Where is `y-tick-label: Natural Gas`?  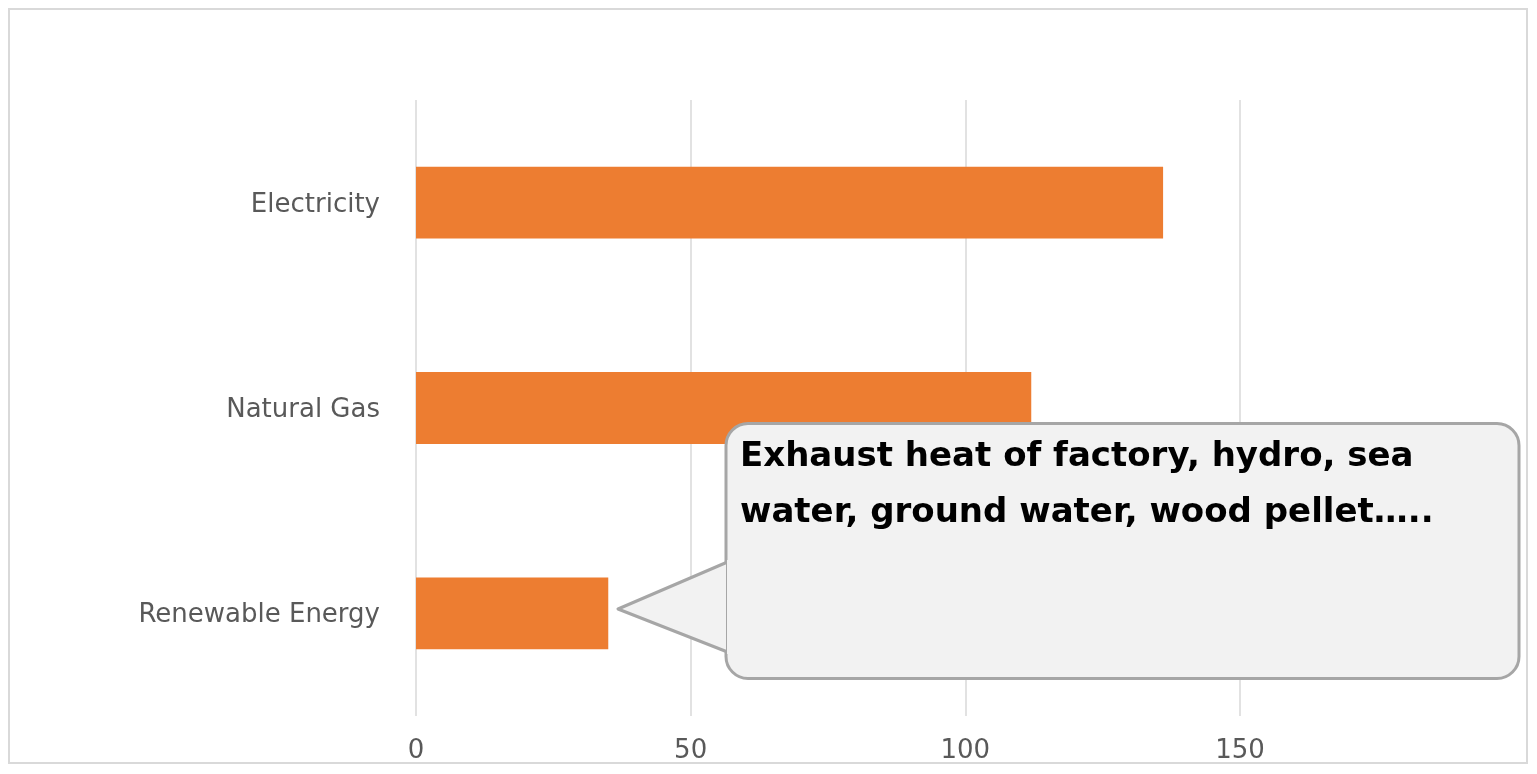 y-tick-label: Natural Gas is located at coordinates (303, 408).